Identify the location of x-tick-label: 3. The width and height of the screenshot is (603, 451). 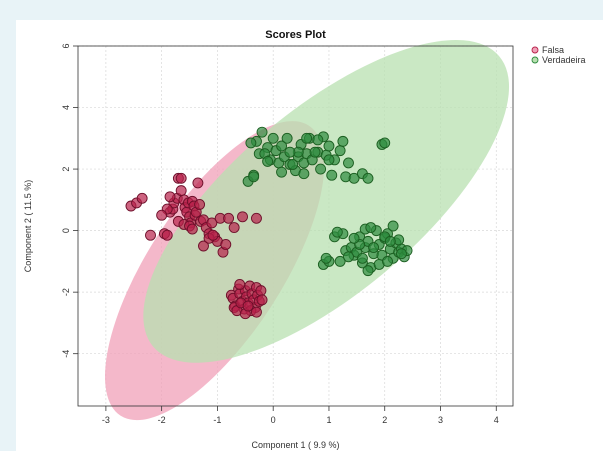
(440, 420).